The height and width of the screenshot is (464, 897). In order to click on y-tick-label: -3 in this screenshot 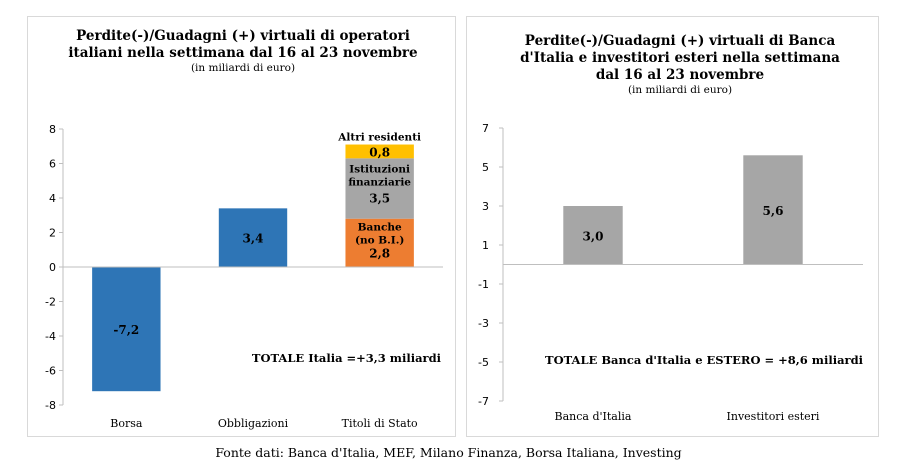, I will do `click(483, 323)`.